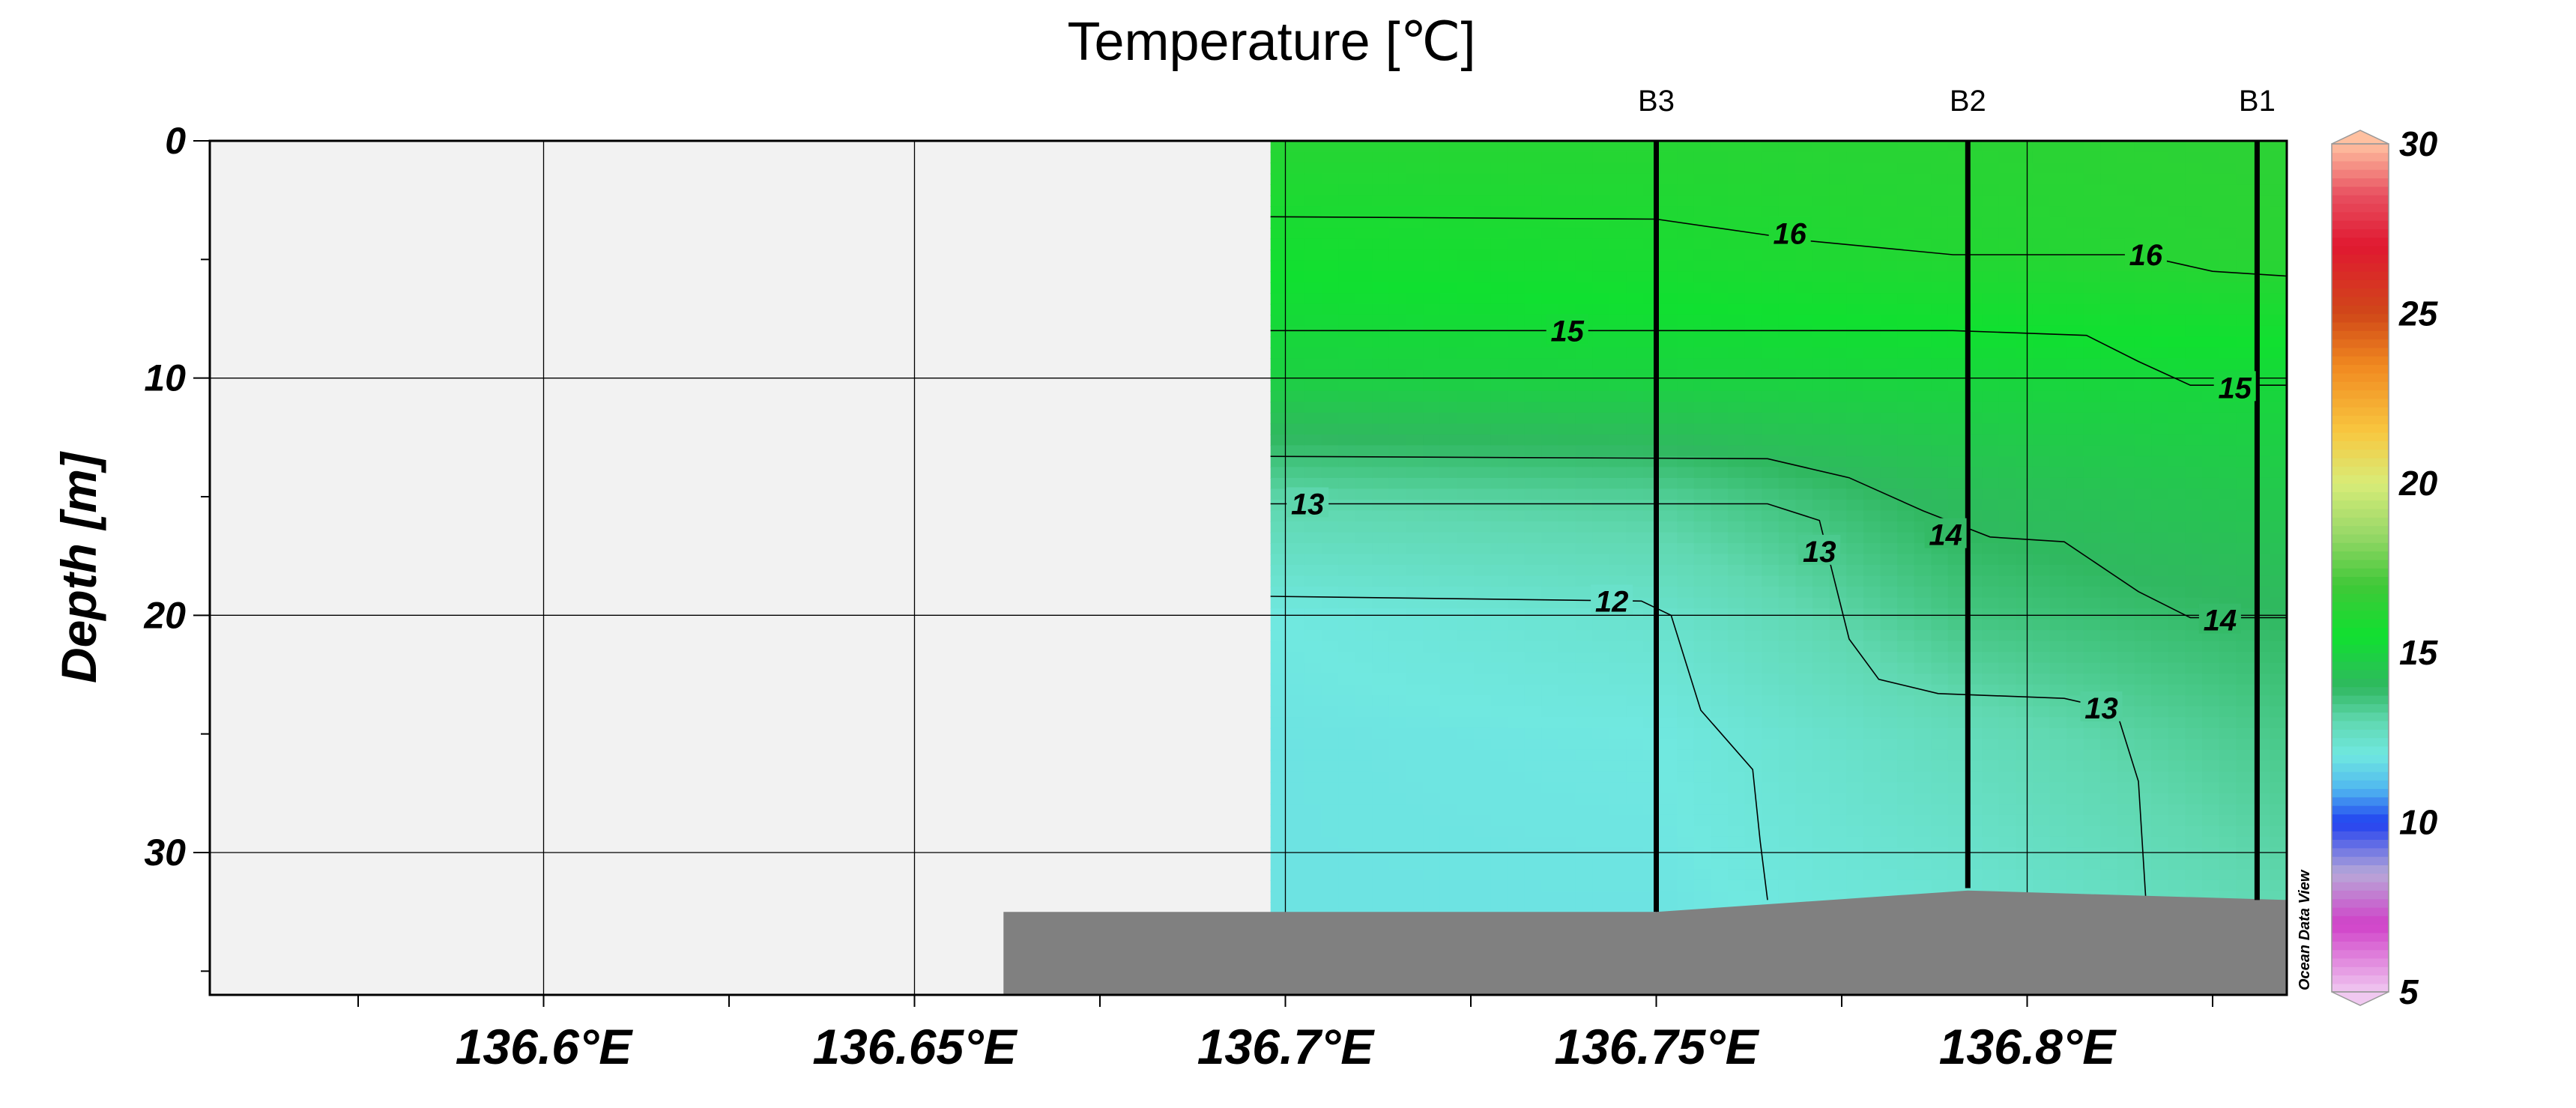 The width and height of the screenshot is (2576, 1108). I want to click on colorbar-frame, so click(2360, 568).